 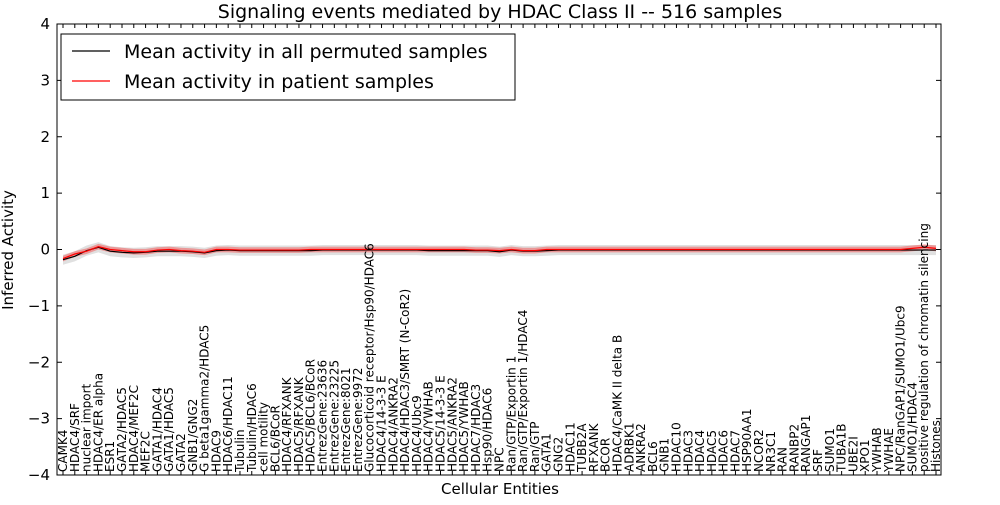 I want to click on x-tick-label: HDAC5/BCL6/BCoR, so click(x=311, y=415).